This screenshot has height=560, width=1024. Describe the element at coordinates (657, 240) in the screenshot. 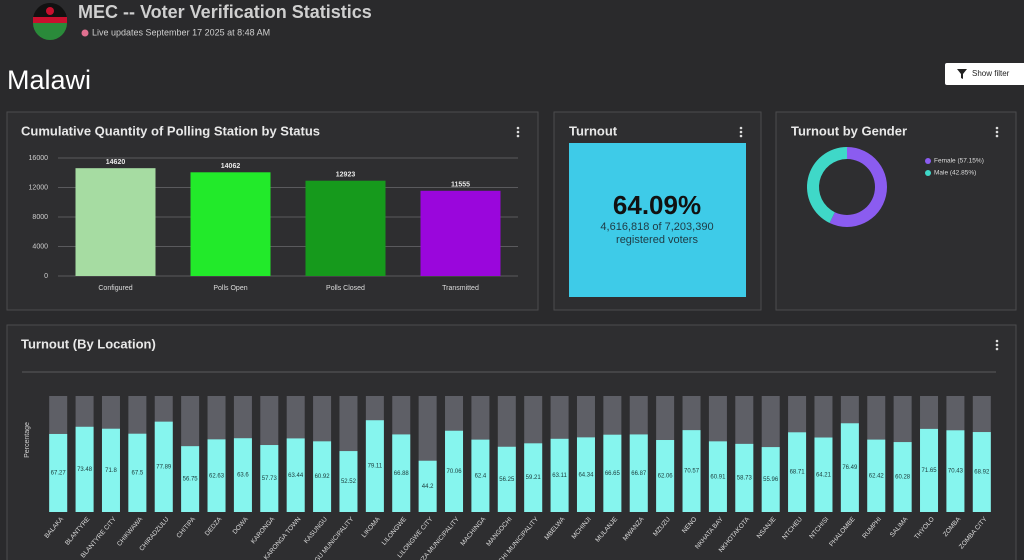

I see `turnout-caption: registered voters` at that location.